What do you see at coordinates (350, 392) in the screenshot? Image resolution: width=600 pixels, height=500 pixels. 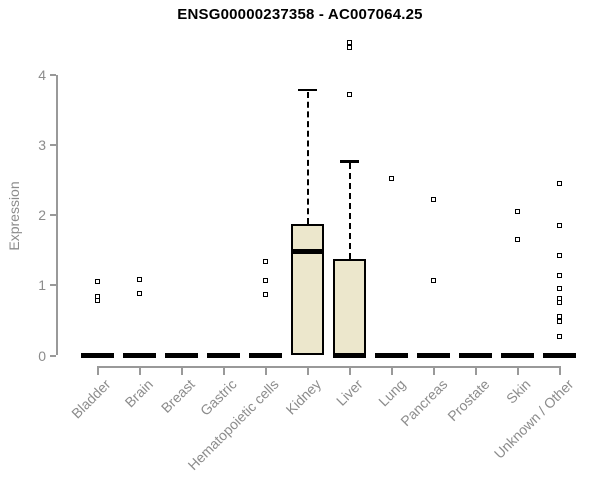 I see `x-tick-label: Liver` at bounding box center [350, 392].